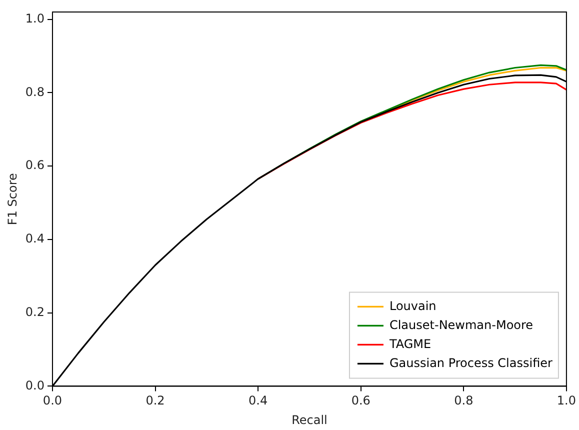 This screenshot has width=579, height=430. Describe the element at coordinates (471, 363) in the screenshot. I see `legend-label: Gaussian Process Classifier` at that location.